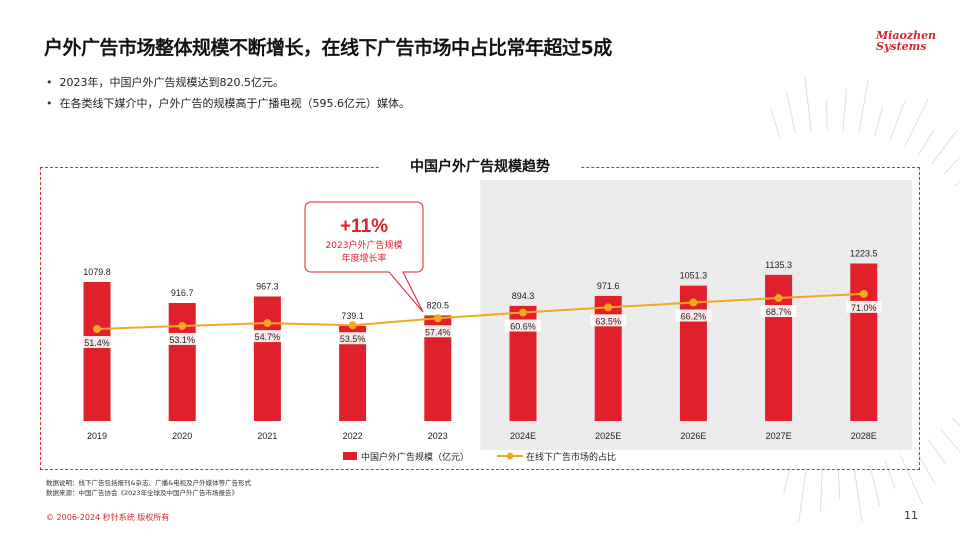 Image resolution: width=960 pixels, height=540 pixels. What do you see at coordinates (480, 311) in the screenshot?
I see `share-line` at bounding box center [480, 311].